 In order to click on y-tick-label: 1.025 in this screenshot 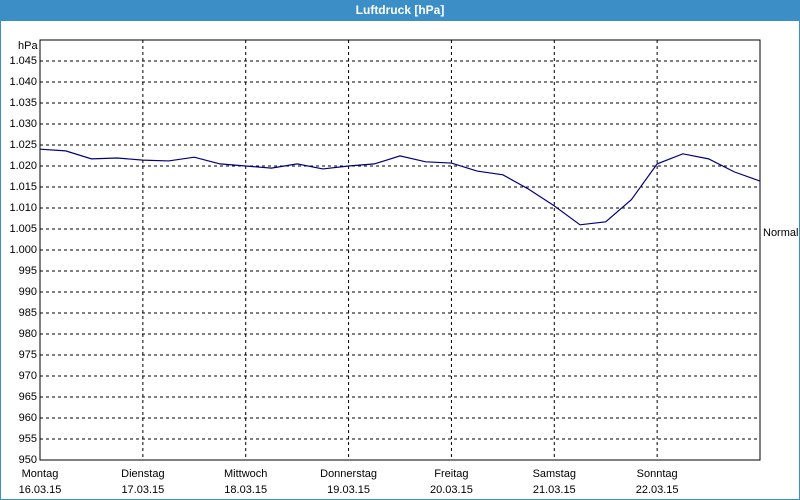, I will do `click(23, 145)`.